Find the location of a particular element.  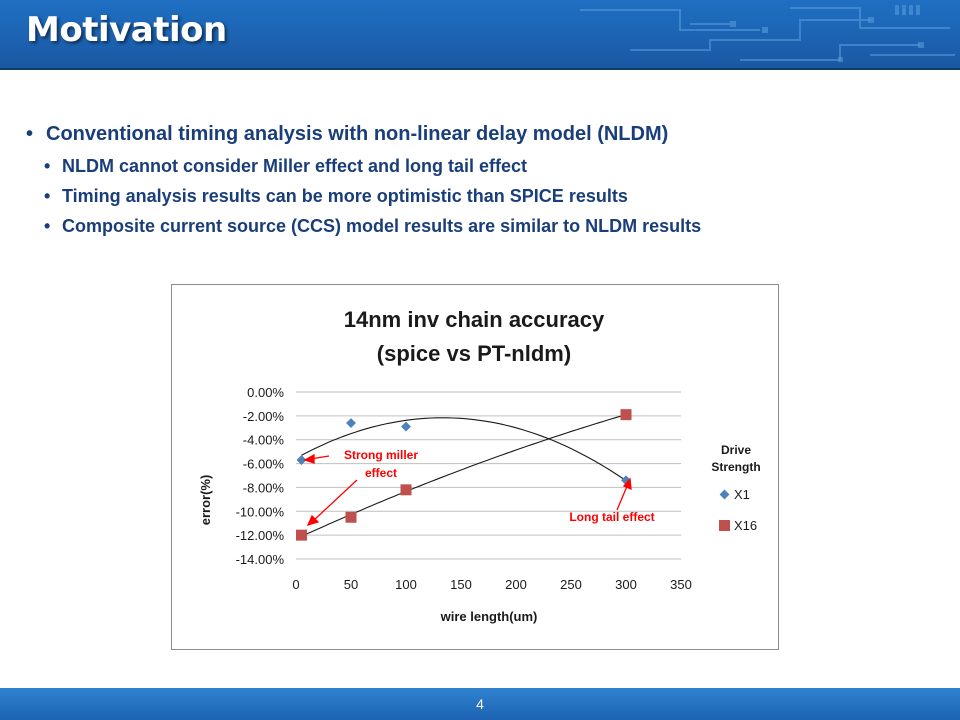

chart-title-line1: 14nm inv chain accuracy is located at coordinates (474, 319).